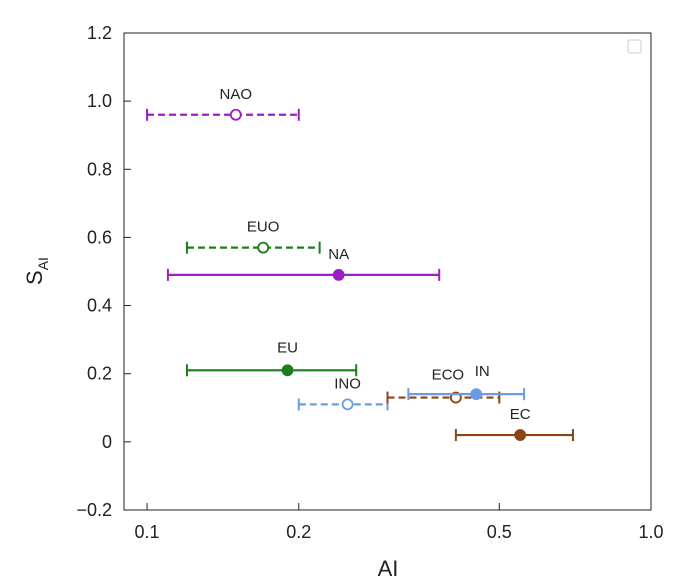 The width and height of the screenshot is (674, 584). Describe the element at coordinates (99, 33) in the screenshot. I see `y-tick-label: 1.2` at that location.